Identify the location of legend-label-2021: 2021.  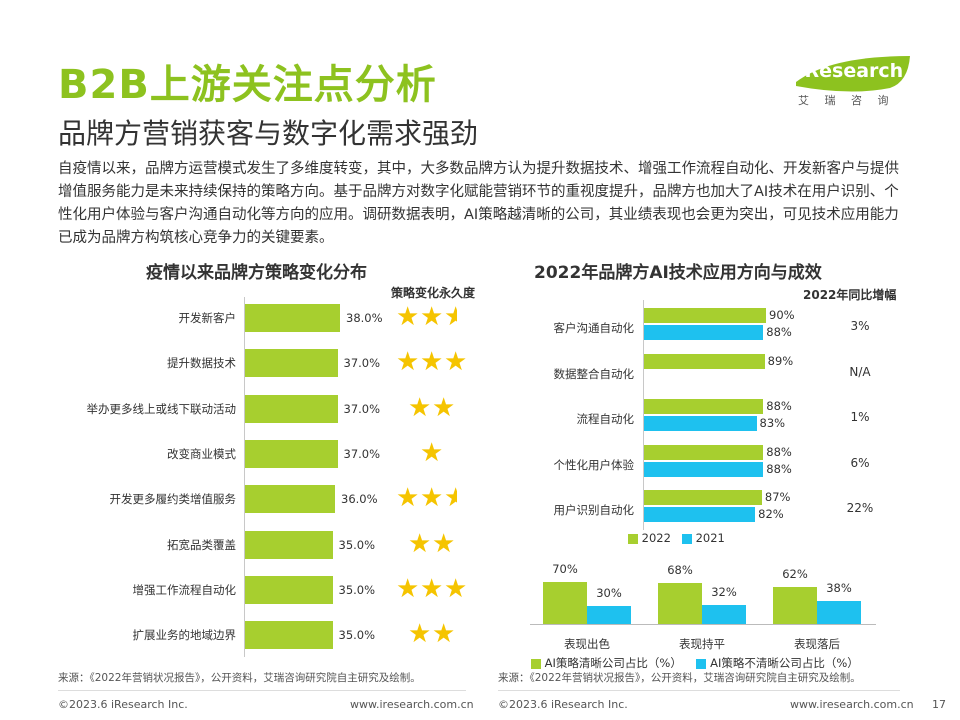
(710, 538).